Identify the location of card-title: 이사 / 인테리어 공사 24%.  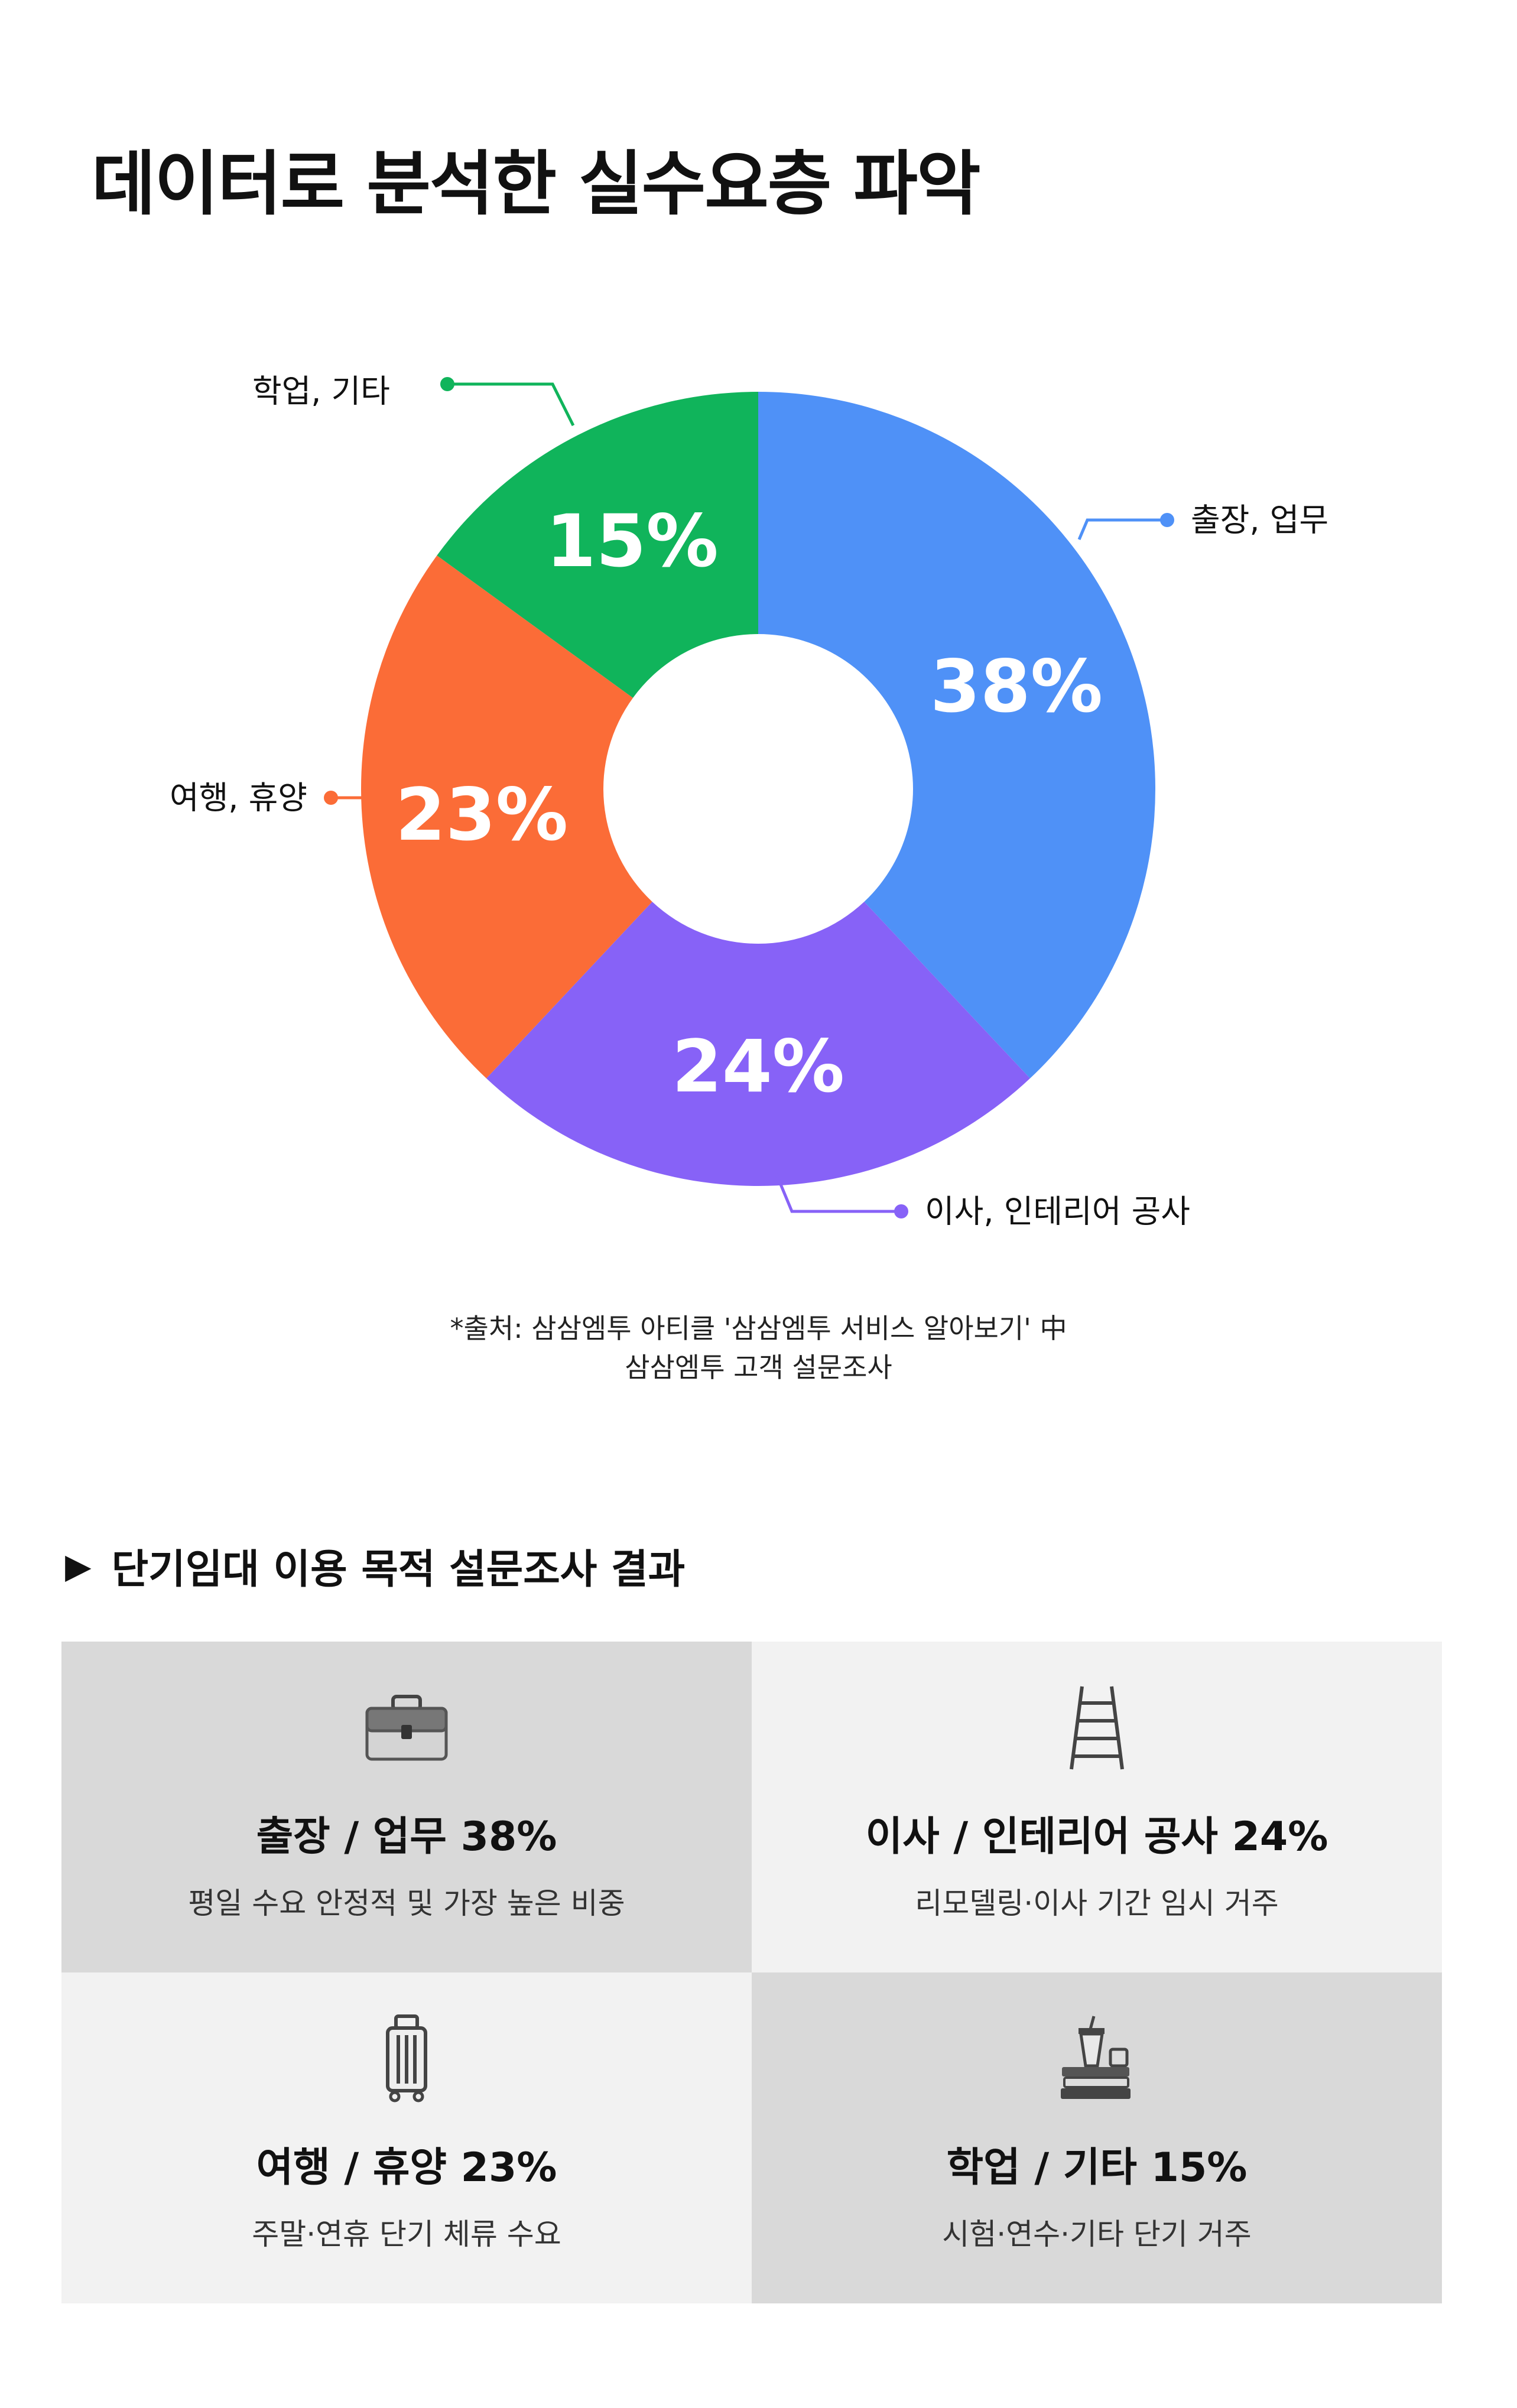
(1096, 1837).